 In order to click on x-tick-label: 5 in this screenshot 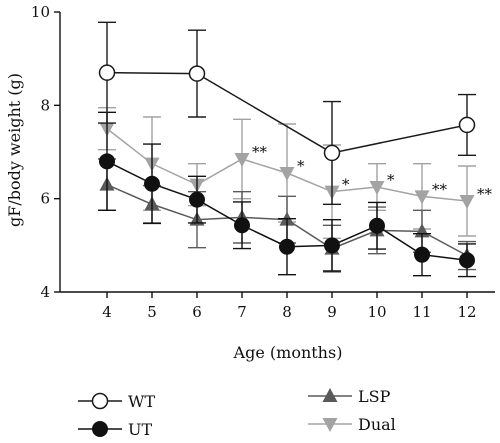, I will do `click(152, 312)`.